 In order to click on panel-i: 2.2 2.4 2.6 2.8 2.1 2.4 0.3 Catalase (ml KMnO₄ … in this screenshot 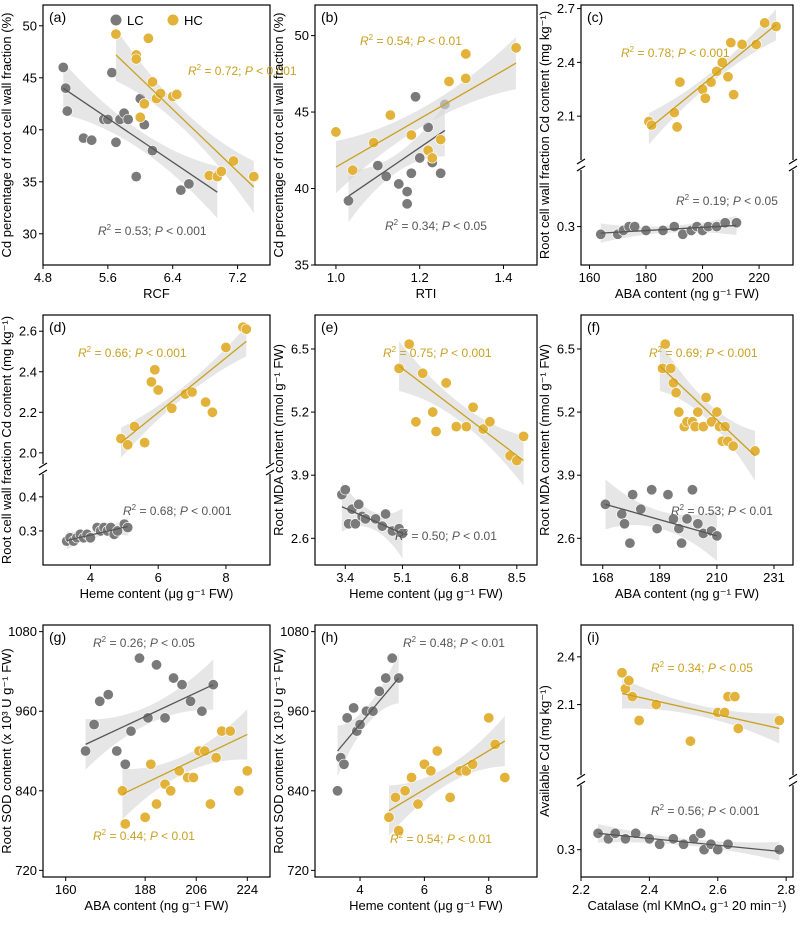, I will do `click(668, 768)`.